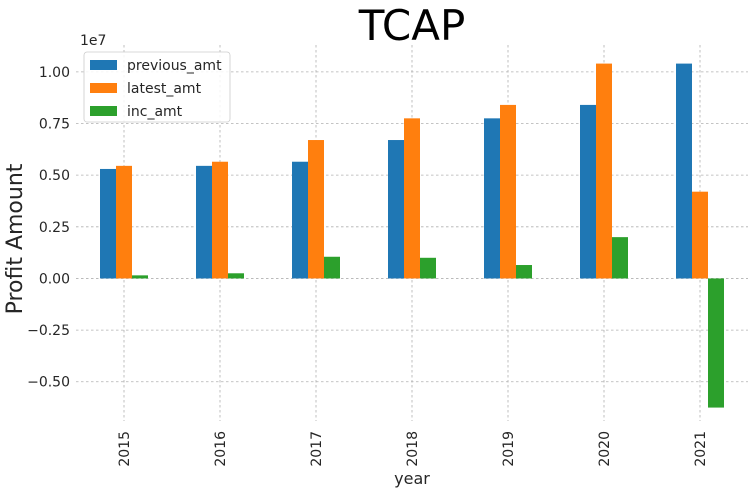 The image size is (753, 492). I want to click on legend-box, so click(157, 87).